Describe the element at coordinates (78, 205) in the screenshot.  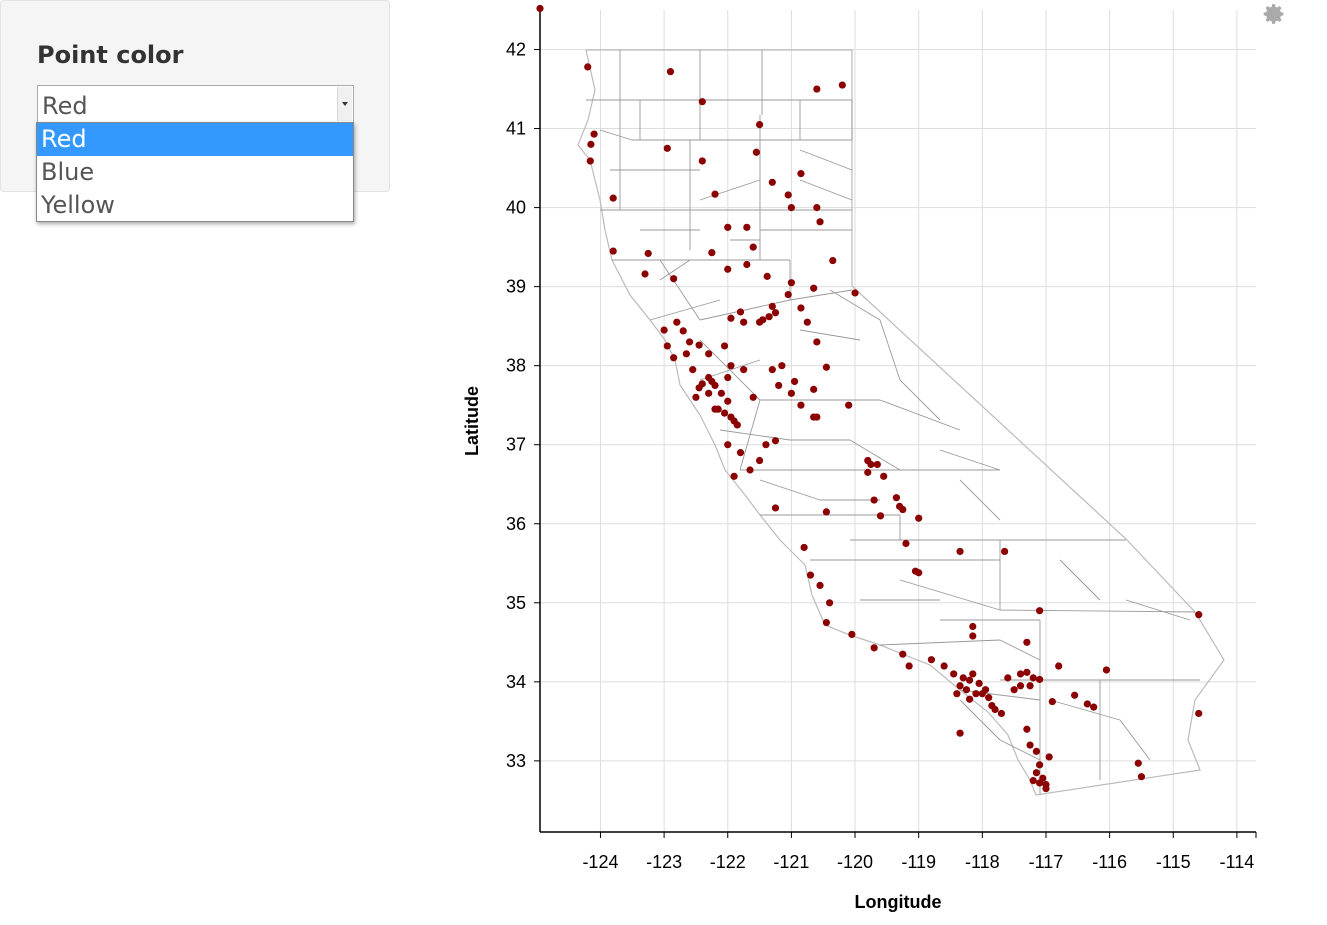
I see `option-yellow: Yellow` at that location.